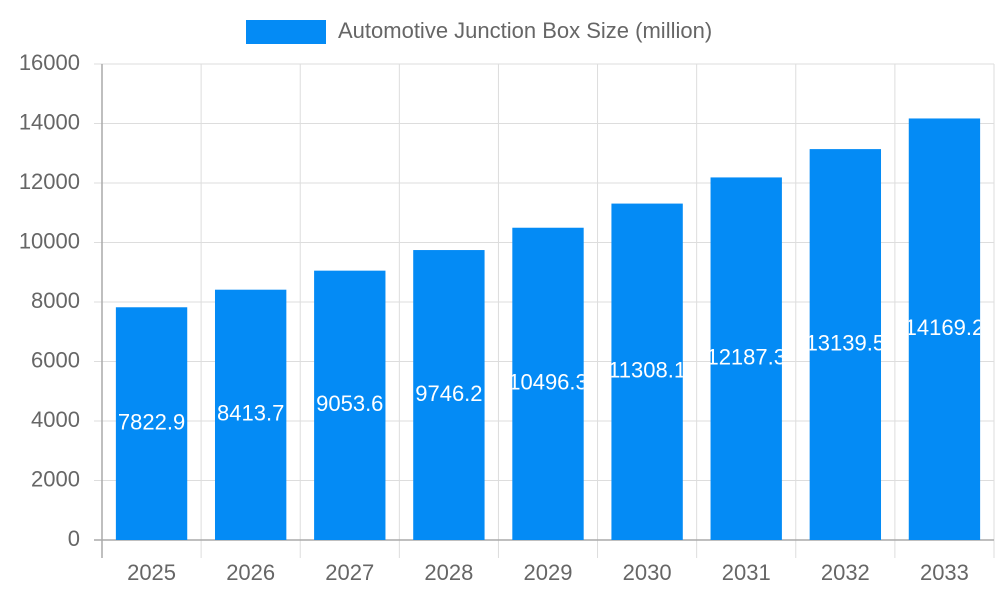  I want to click on y-tick-label: 2000, so click(55, 478).